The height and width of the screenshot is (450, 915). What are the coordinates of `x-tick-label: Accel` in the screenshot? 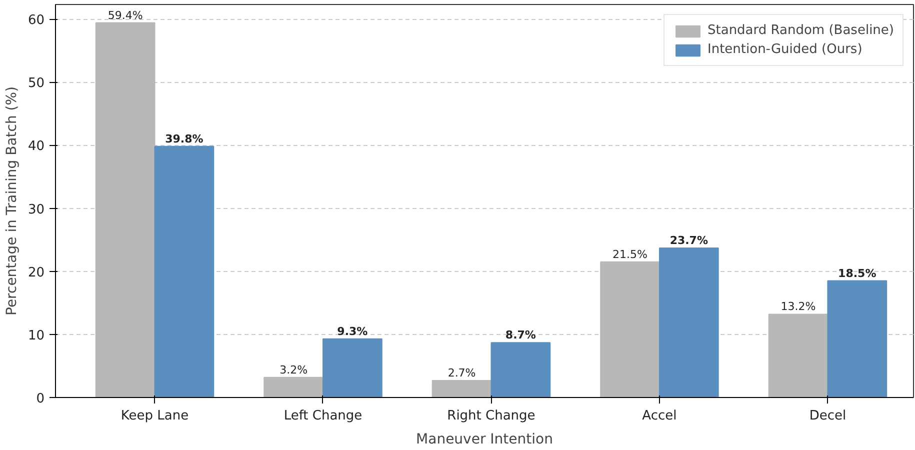 It's located at (659, 416).